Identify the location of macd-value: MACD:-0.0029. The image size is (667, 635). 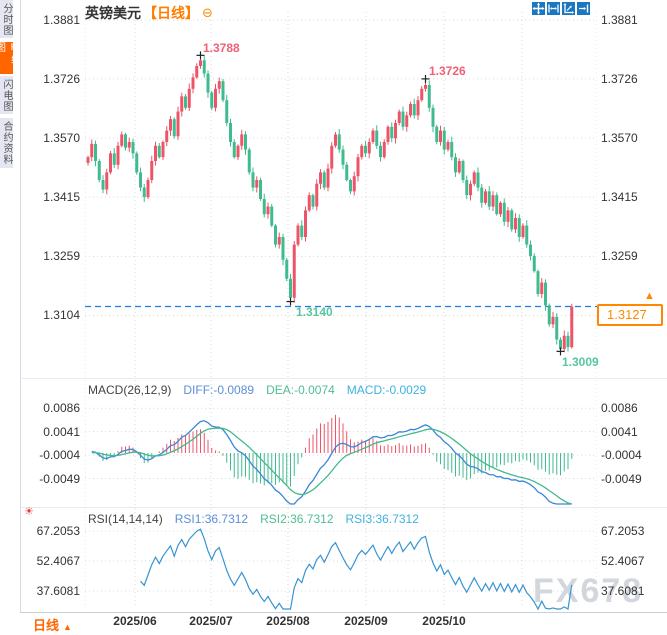
(386, 390).